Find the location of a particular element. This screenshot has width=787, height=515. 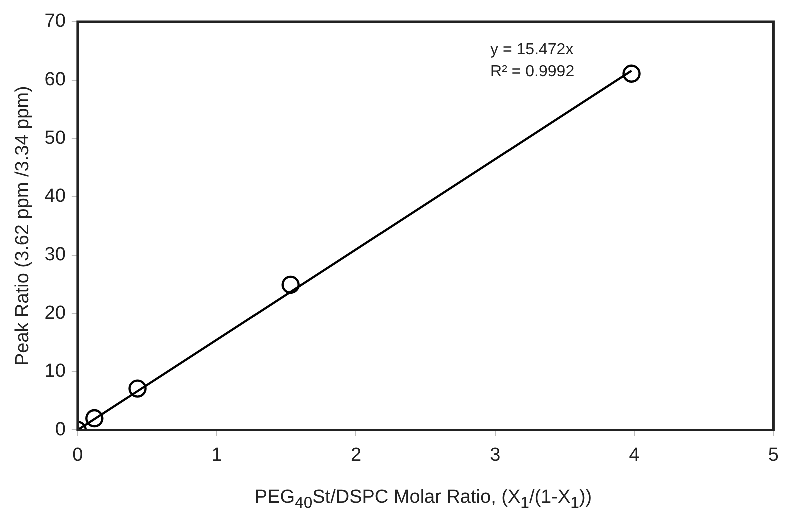

y-tick-label: 40 is located at coordinates (55, 197).